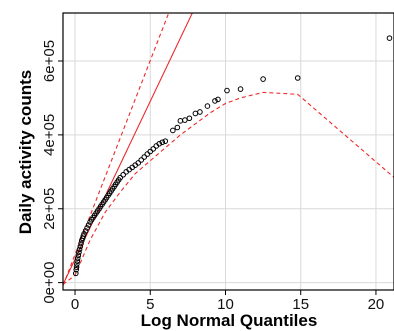 The height and width of the screenshot is (331, 394). What do you see at coordinates (229, 320) in the screenshot?
I see `x-axis-title: Log Normal Quantiles` at bounding box center [229, 320].